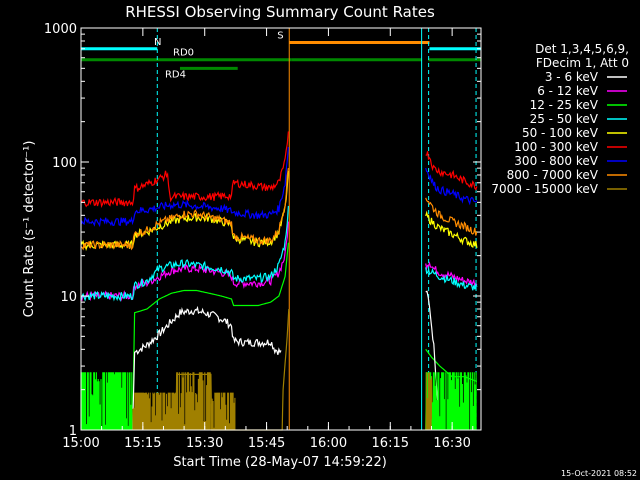 The width and height of the screenshot is (640, 480). Describe the element at coordinates (73, 431) in the screenshot. I see `y-tick-label-0: 1` at that location.